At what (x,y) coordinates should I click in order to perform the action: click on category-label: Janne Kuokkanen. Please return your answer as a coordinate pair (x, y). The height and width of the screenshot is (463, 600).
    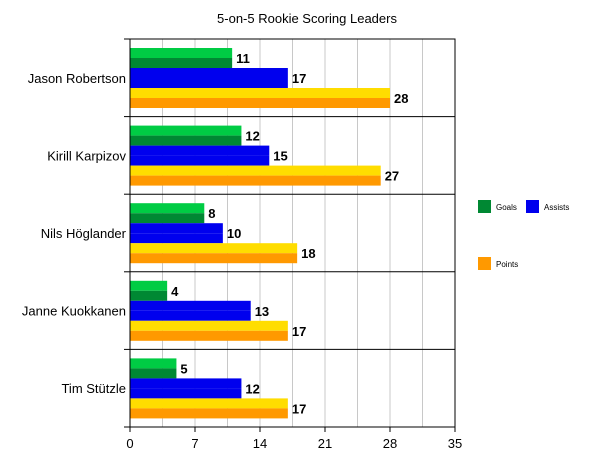
    Looking at the image, I should click on (74, 311).